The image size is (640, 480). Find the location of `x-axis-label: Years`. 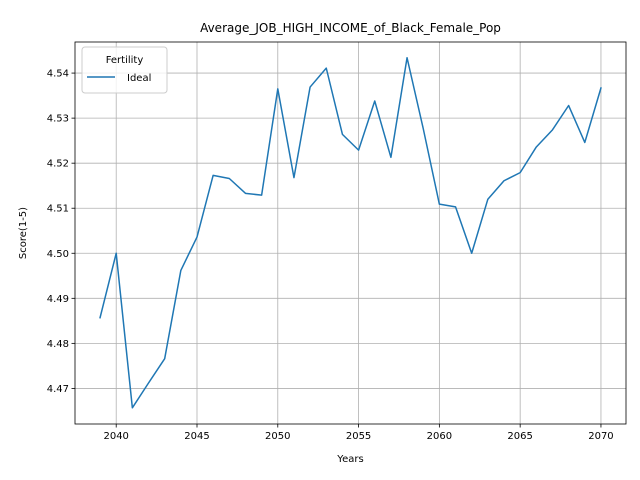

x-axis-label: Years is located at coordinates (349, 459).